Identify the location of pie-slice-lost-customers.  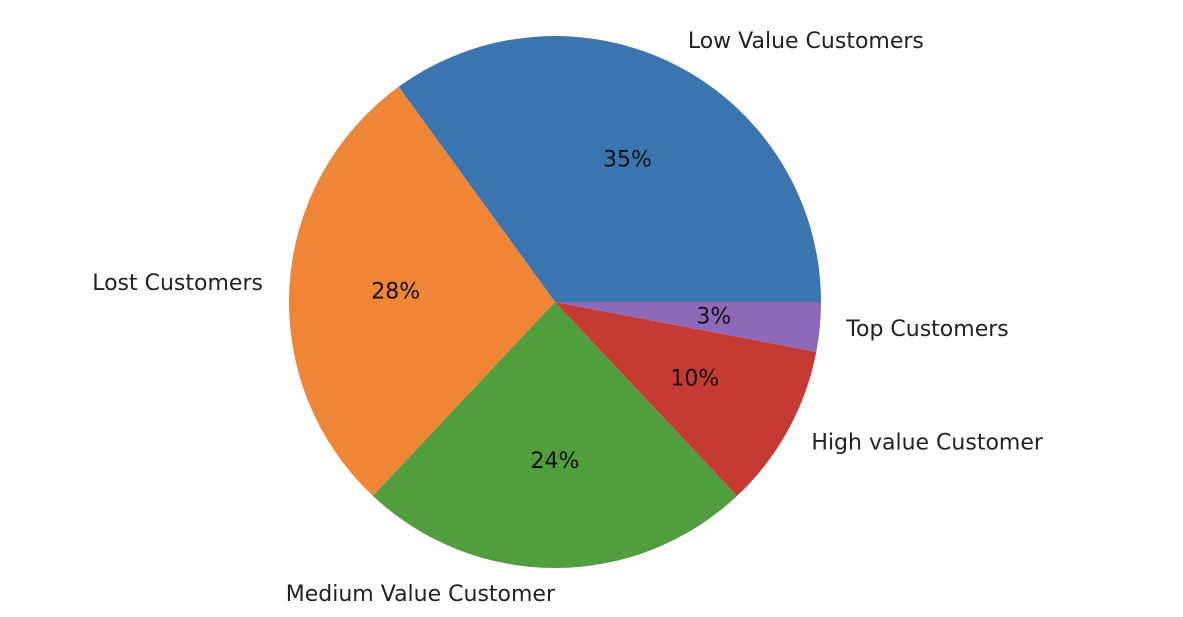
(421, 291).